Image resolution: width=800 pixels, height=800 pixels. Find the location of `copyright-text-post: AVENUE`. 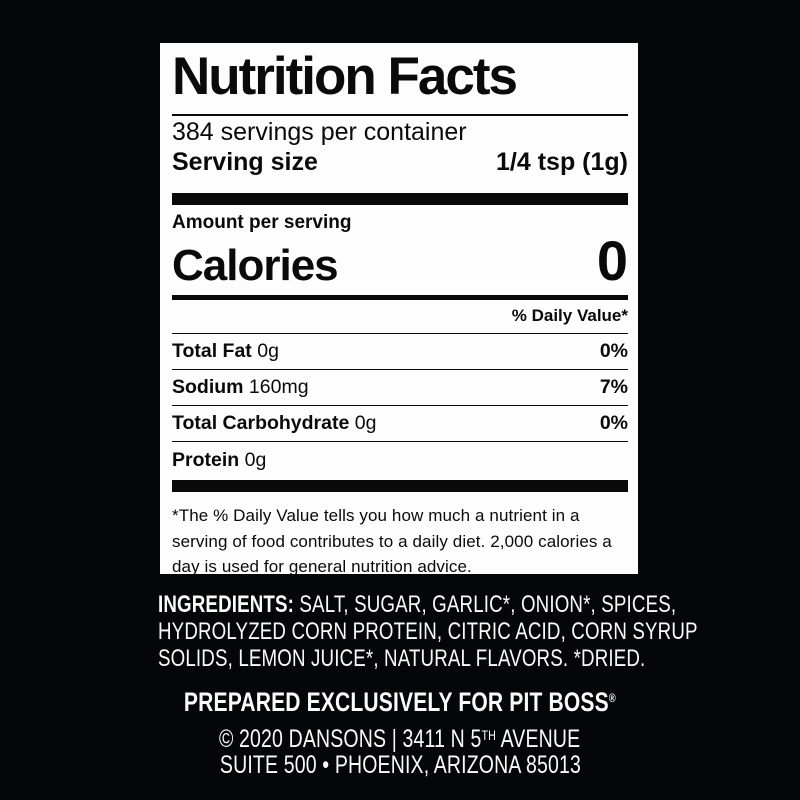

copyright-text-post: AVENUE is located at coordinates (540, 738).